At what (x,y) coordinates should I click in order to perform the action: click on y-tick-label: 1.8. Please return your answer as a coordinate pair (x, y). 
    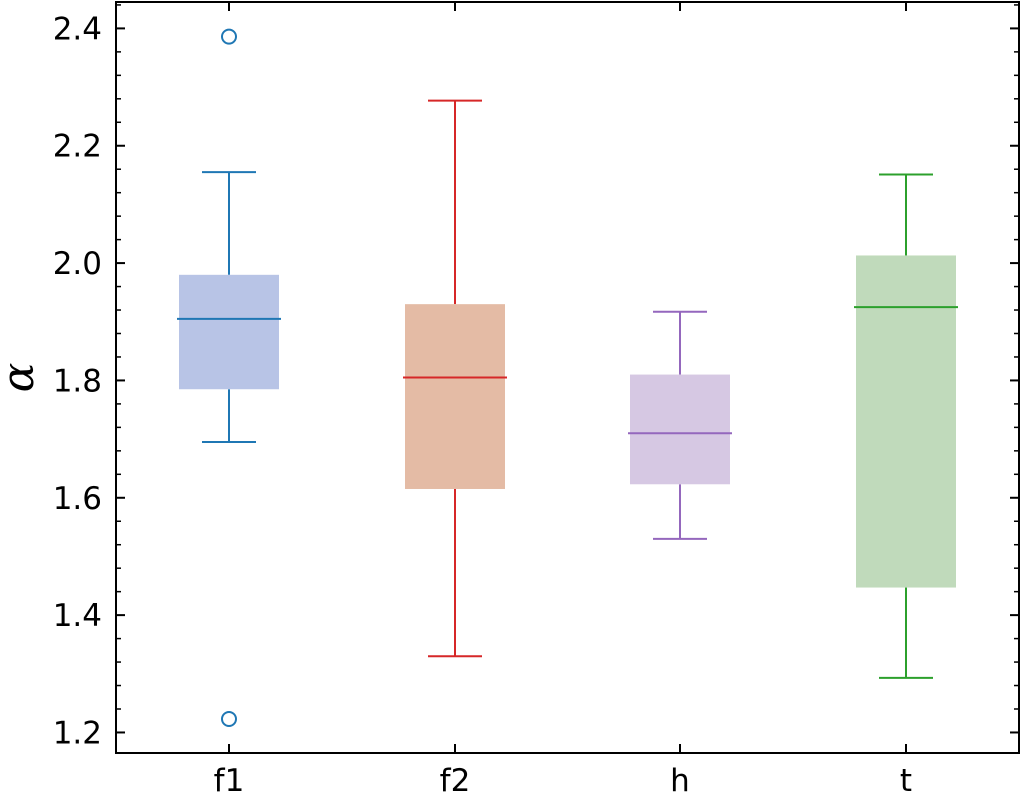
    Looking at the image, I should click on (77, 381).